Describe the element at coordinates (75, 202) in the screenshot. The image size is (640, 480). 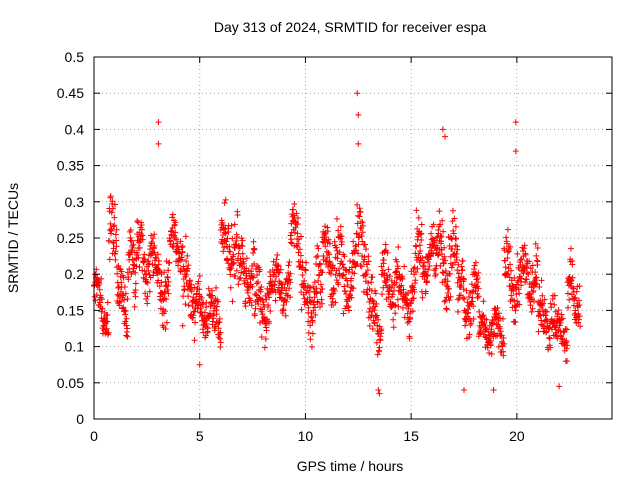
I see `y-tick-label: 0.3` at that location.